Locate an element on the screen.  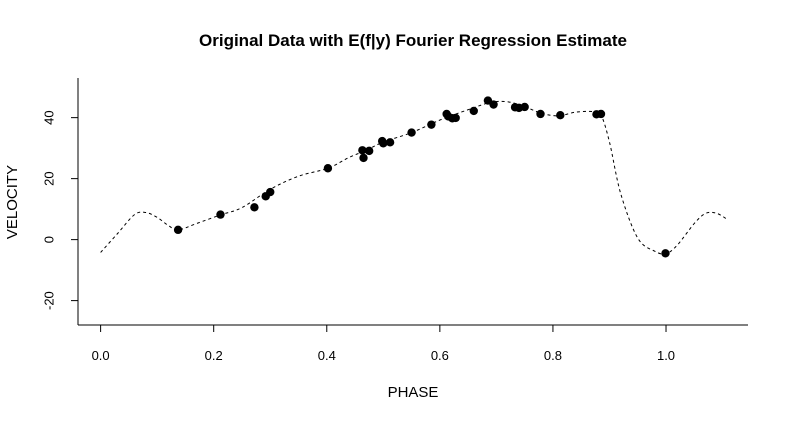
y-tick-label: 40 is located at coordinates (48, 117).